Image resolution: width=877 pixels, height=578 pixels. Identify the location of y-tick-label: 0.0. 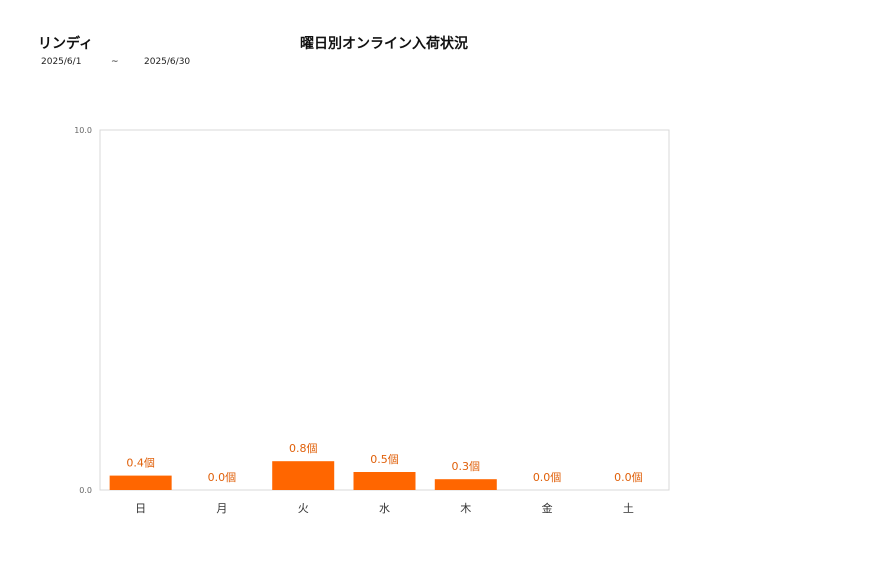
(85, 490).